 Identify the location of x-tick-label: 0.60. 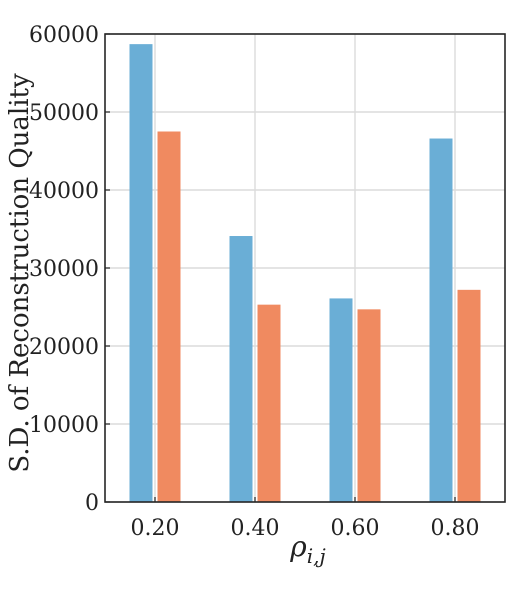
(355, 528).